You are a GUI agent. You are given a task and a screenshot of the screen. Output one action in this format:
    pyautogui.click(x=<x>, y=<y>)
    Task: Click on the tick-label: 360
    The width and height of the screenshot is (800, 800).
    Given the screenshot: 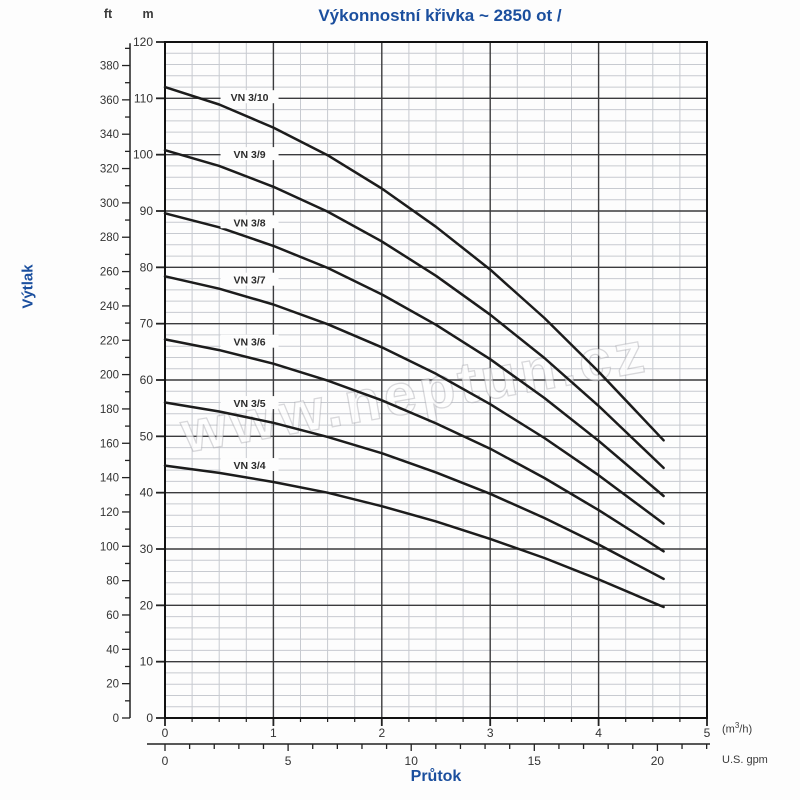 What is the action you would take?
    pyautogui.click(x=109, y=101)
    